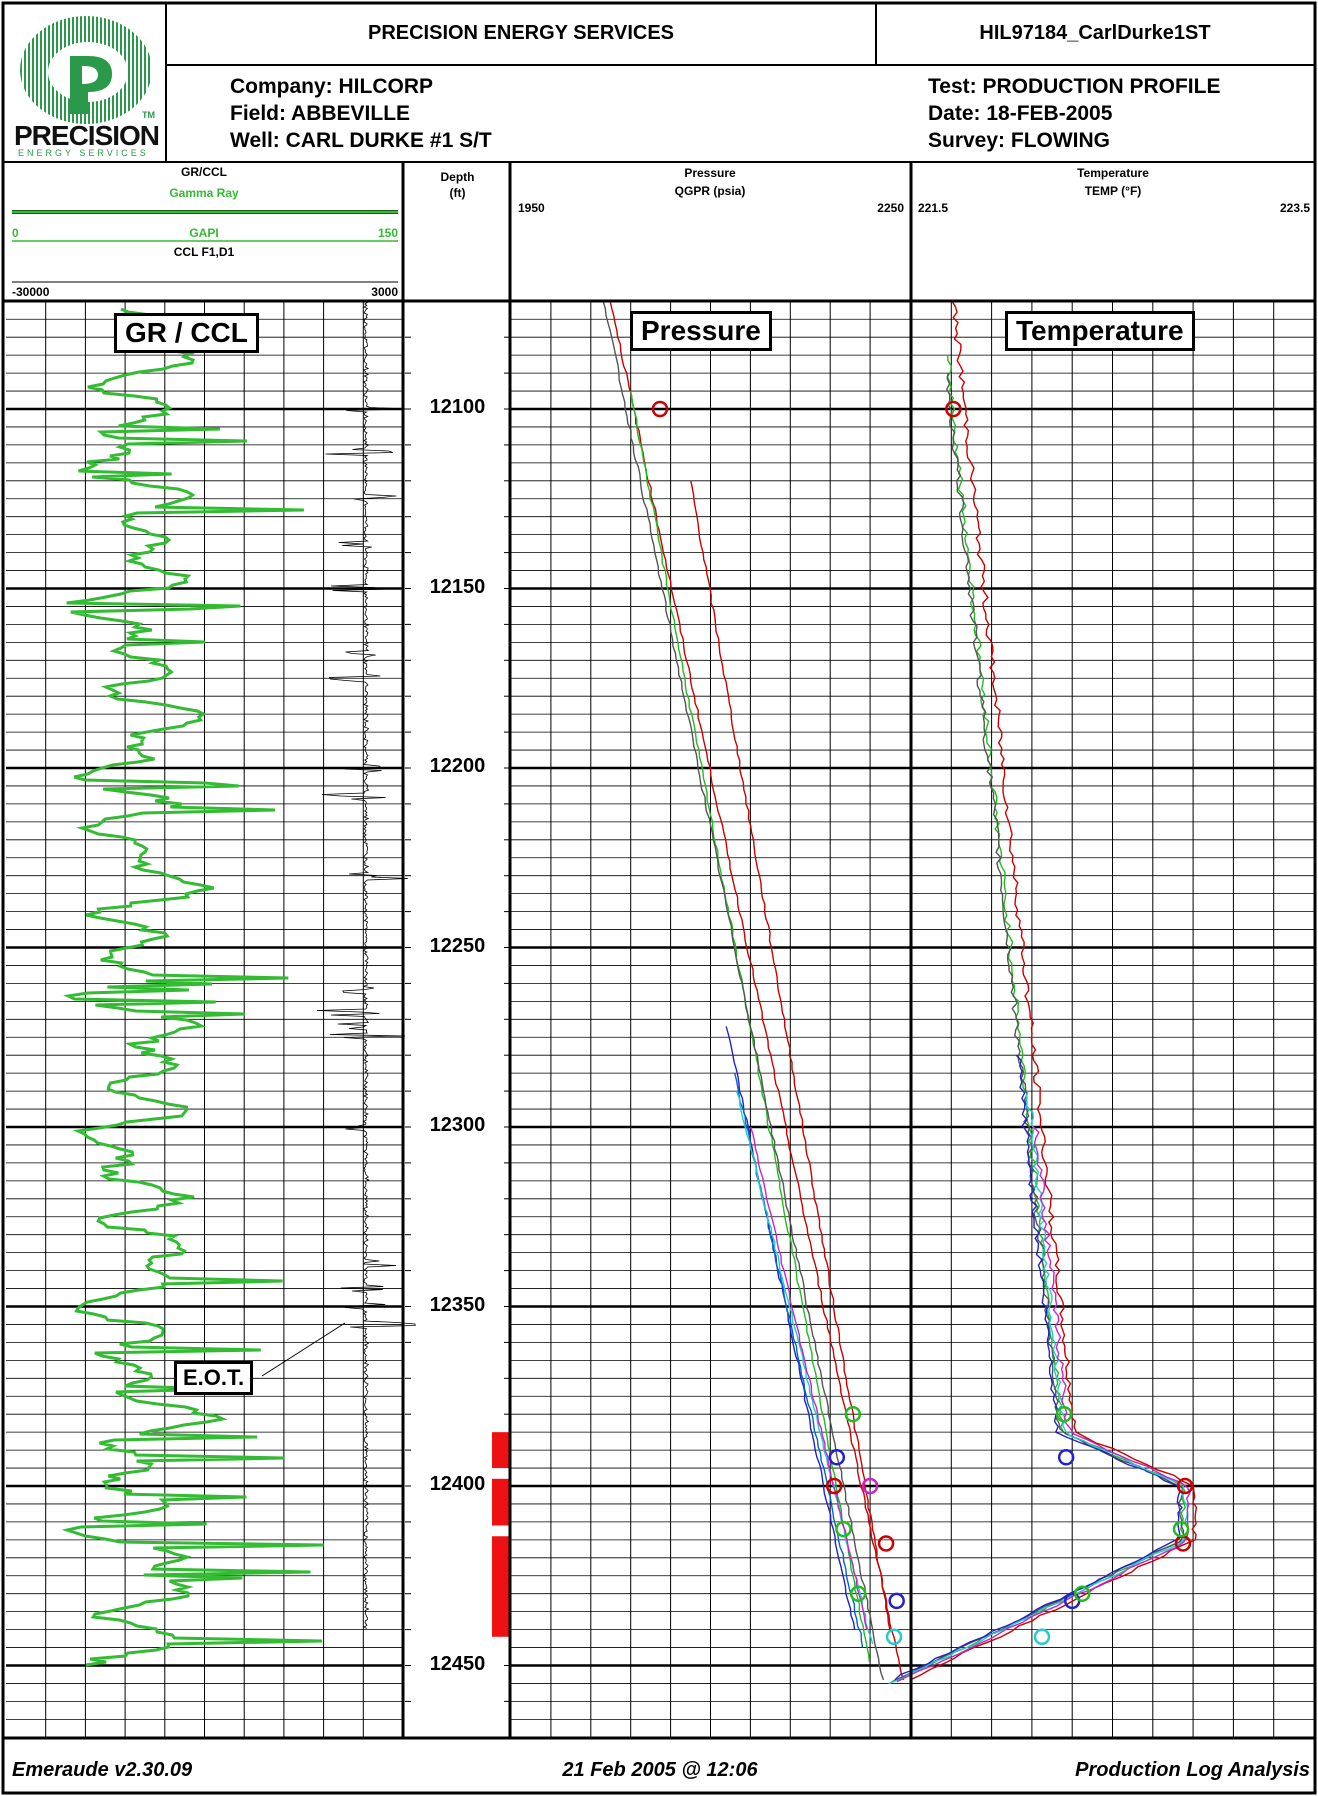 The height and width of the screenshot is (1796, 1318). I want to click on eot-leader-line, so click(303, 1349).